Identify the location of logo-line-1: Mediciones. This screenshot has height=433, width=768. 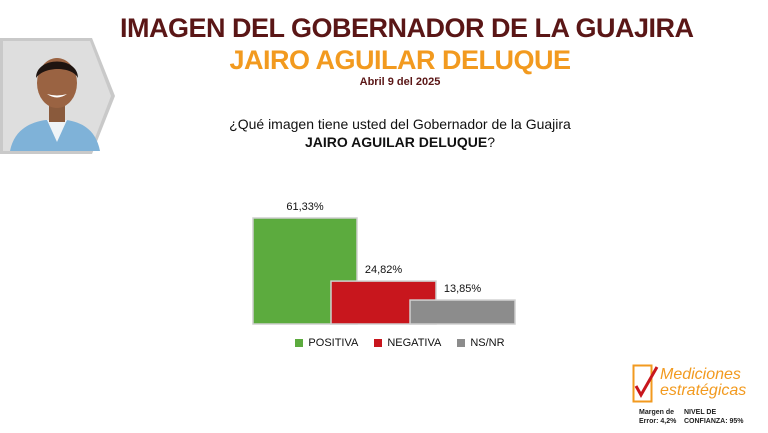
(700, 374).